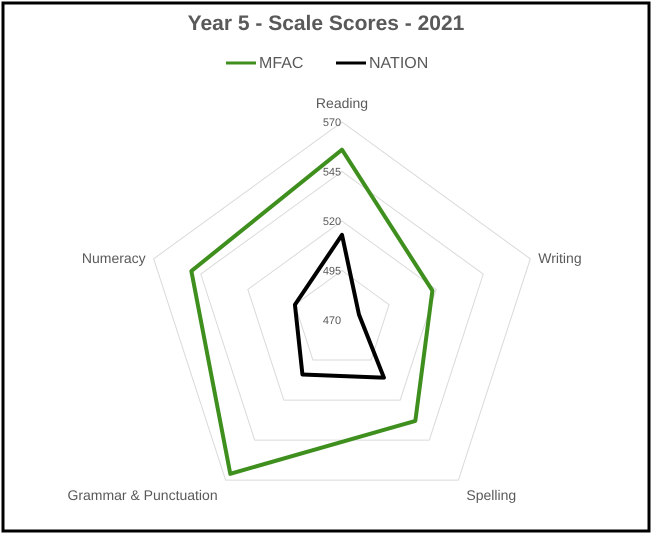  What do you see at coordinates (142, 495) in the screenshot?
I see `spoke-label: Grammar & Punctuation` at bounding box center [142, 495].